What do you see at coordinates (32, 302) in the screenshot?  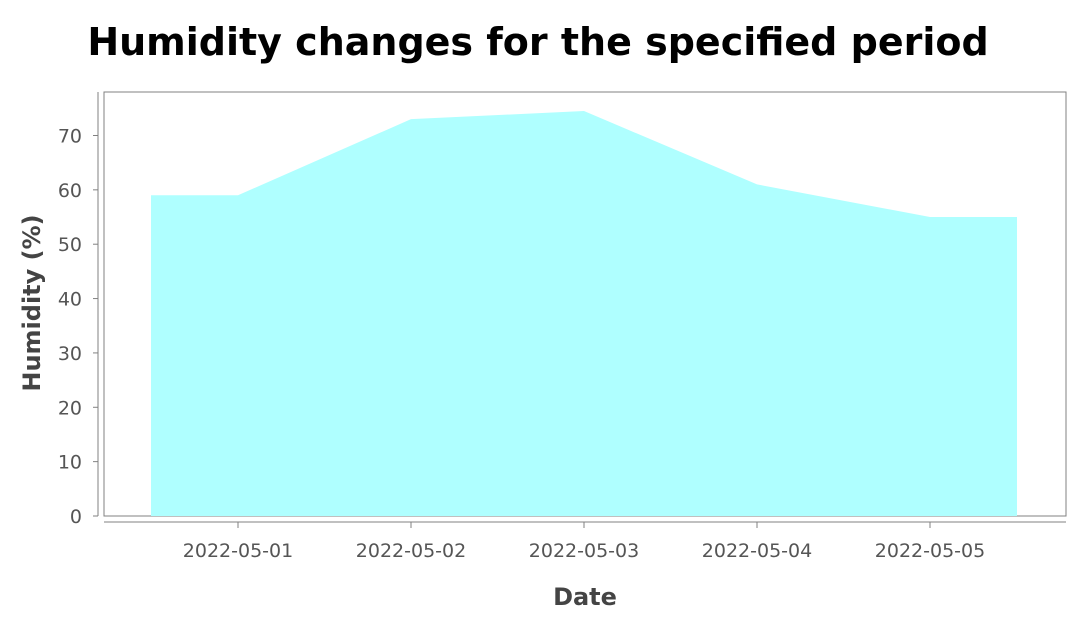 I see `y-axis-label: Humidity (%)` at bounding box center [32, 302].